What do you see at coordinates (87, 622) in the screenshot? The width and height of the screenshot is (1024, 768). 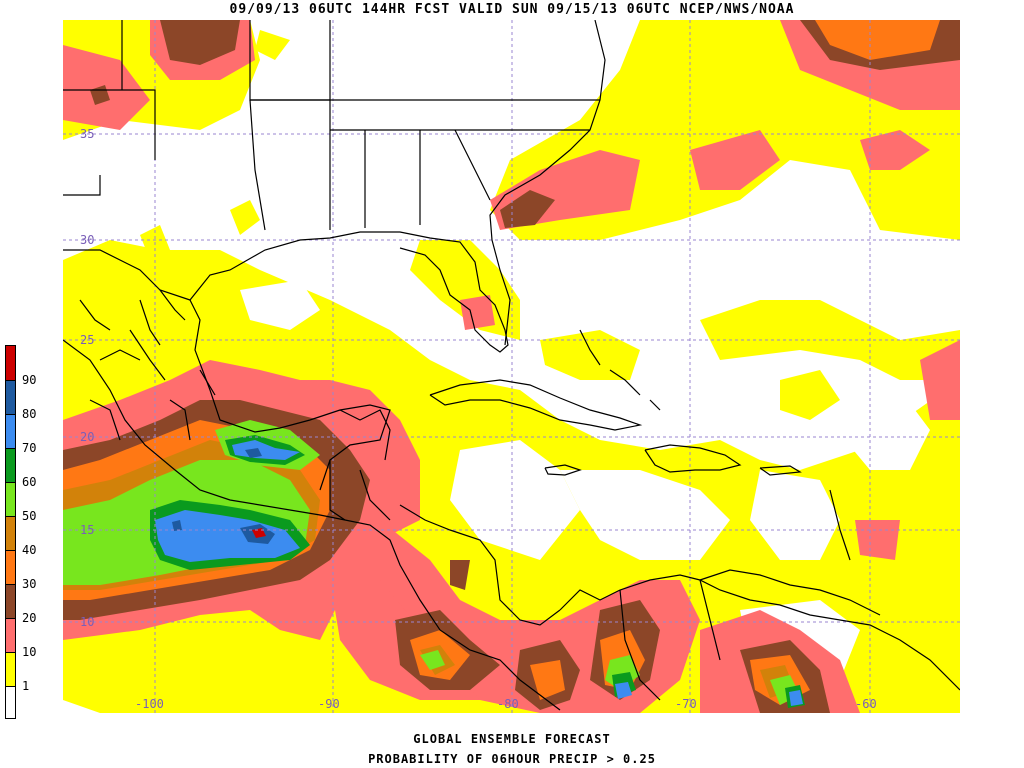 I see `lat-label-10: 10` at bounding box center [87, 622].